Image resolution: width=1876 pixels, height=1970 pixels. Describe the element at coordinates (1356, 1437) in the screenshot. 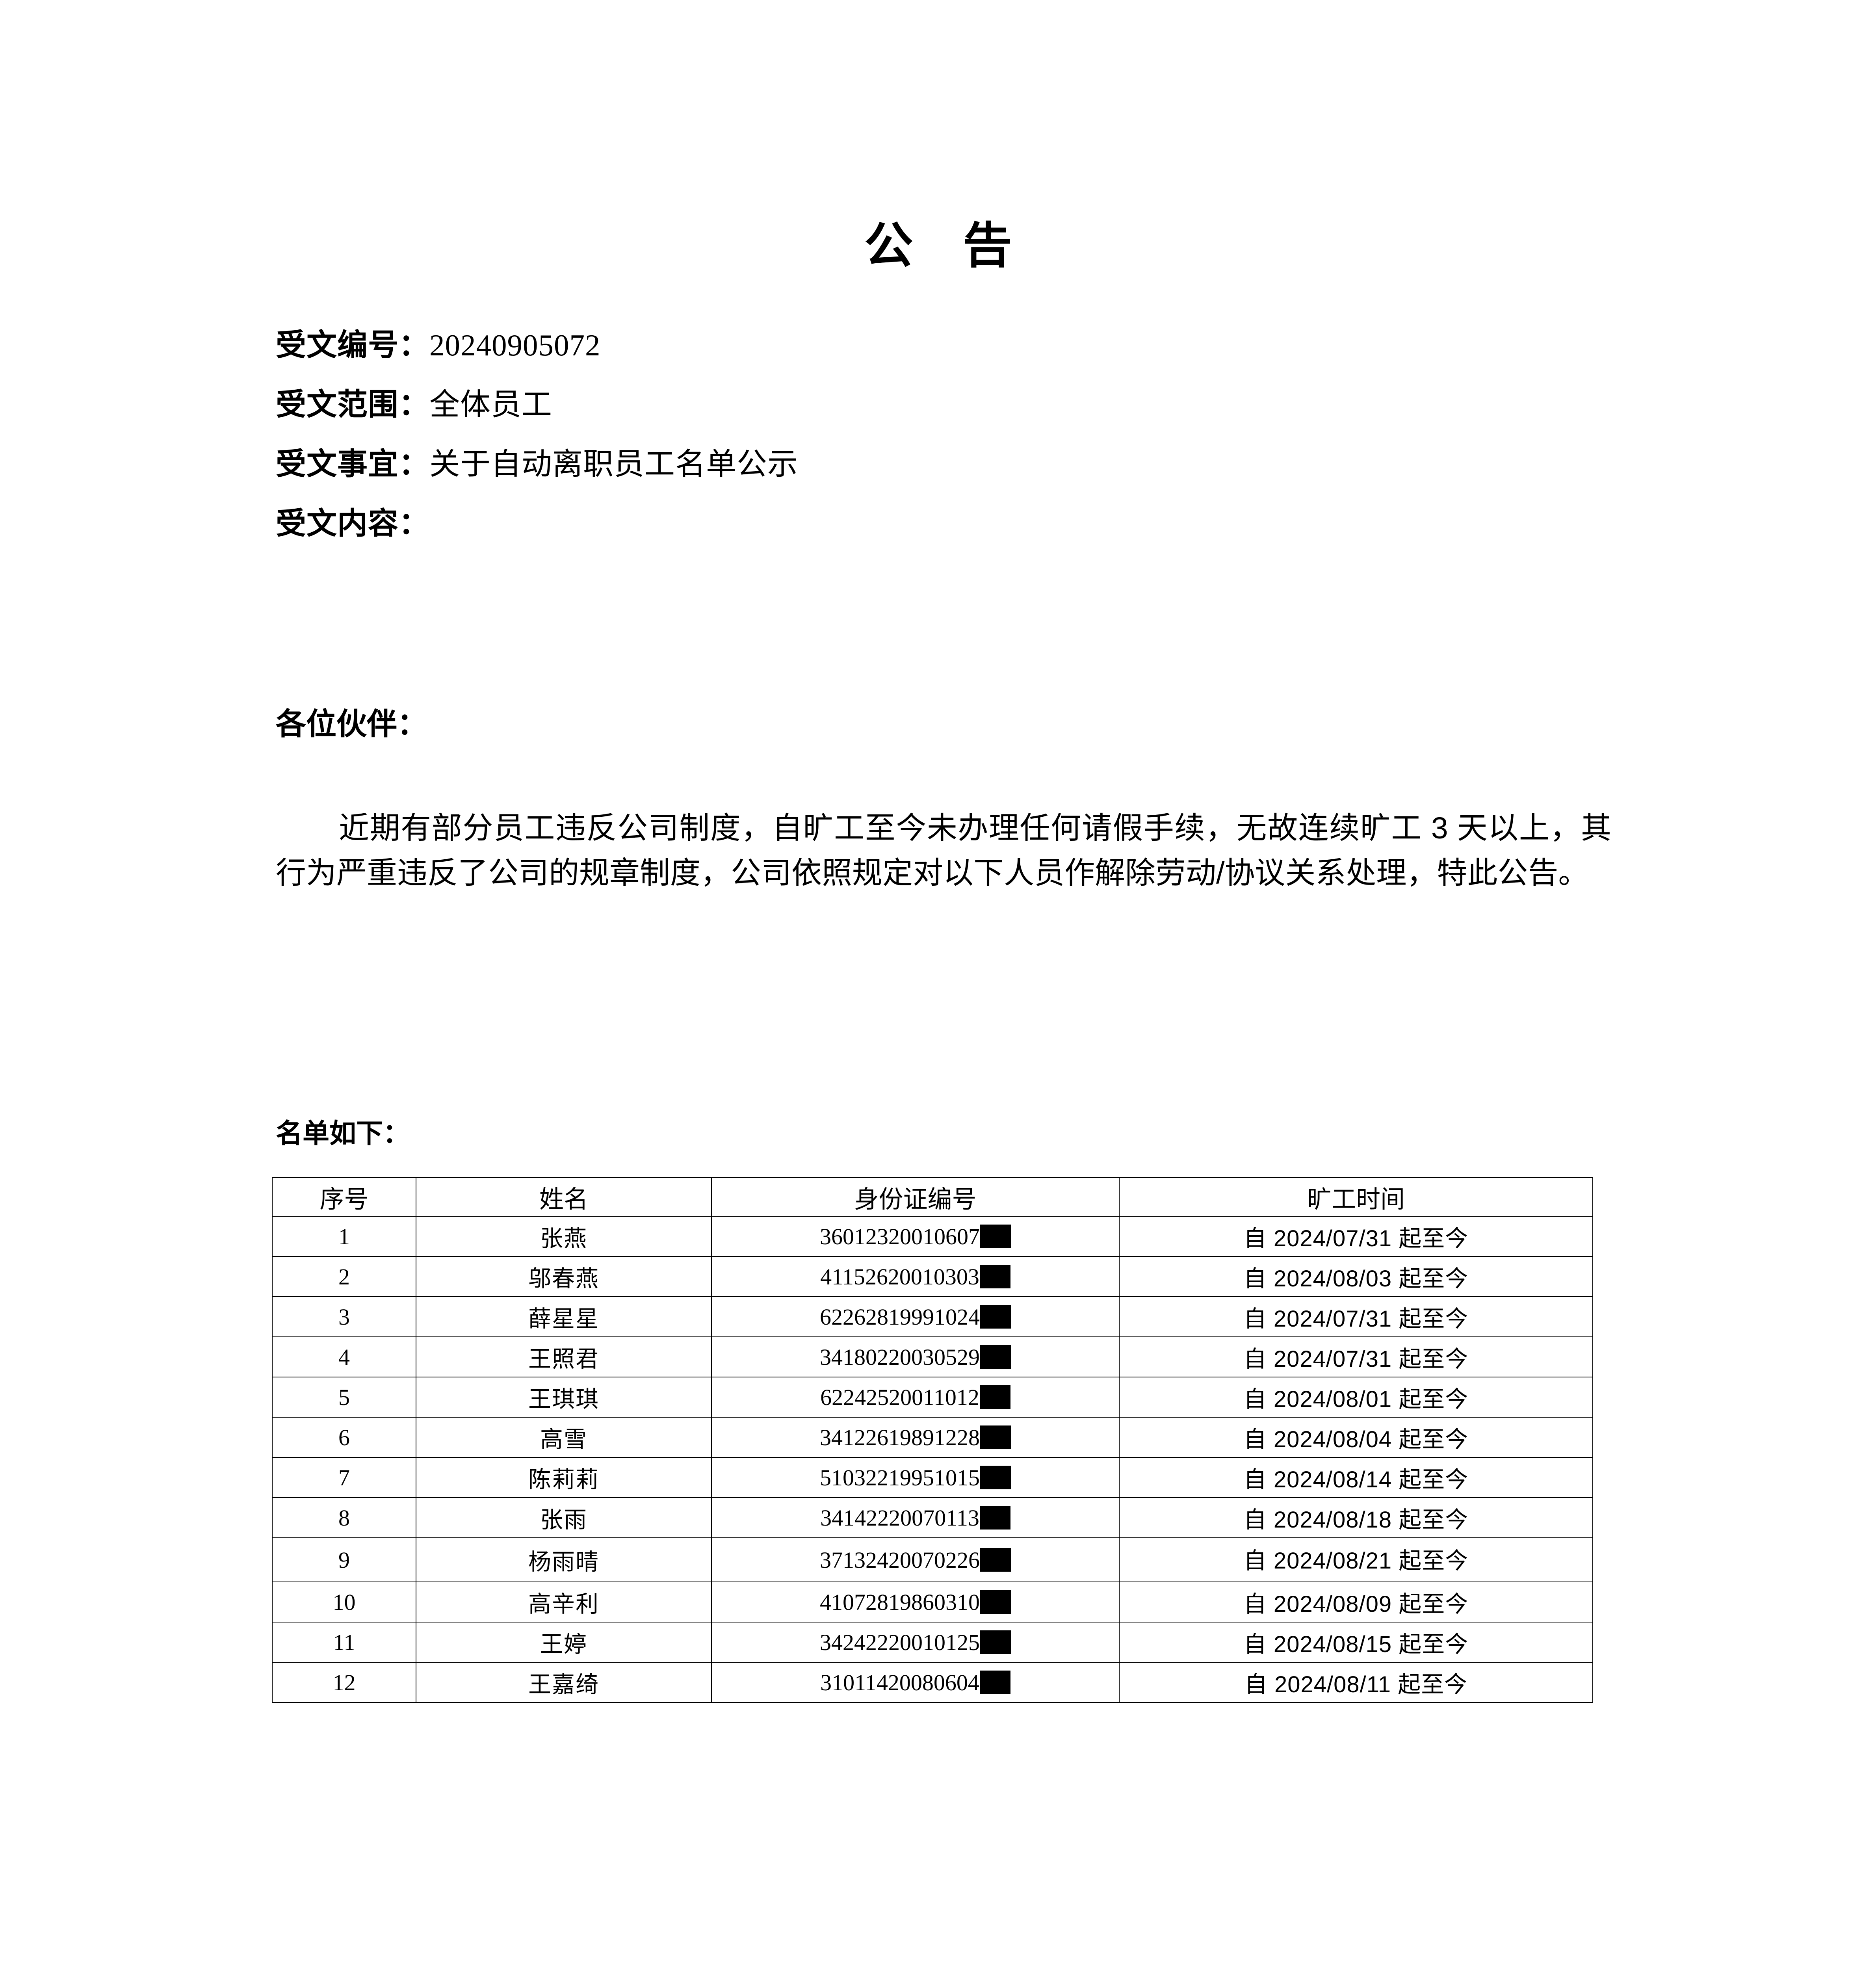

I see `cell-absence-period: 自 2024/08/04 起至今` at that location.